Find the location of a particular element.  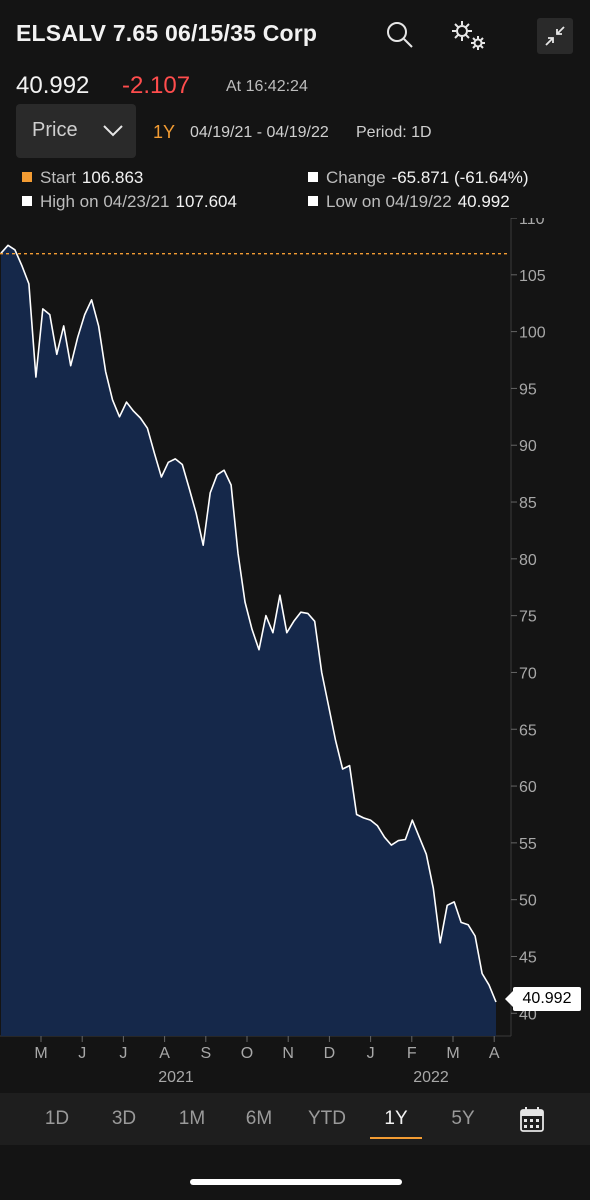

period-selector: Period: 1D is located at coordinates (394, 132).